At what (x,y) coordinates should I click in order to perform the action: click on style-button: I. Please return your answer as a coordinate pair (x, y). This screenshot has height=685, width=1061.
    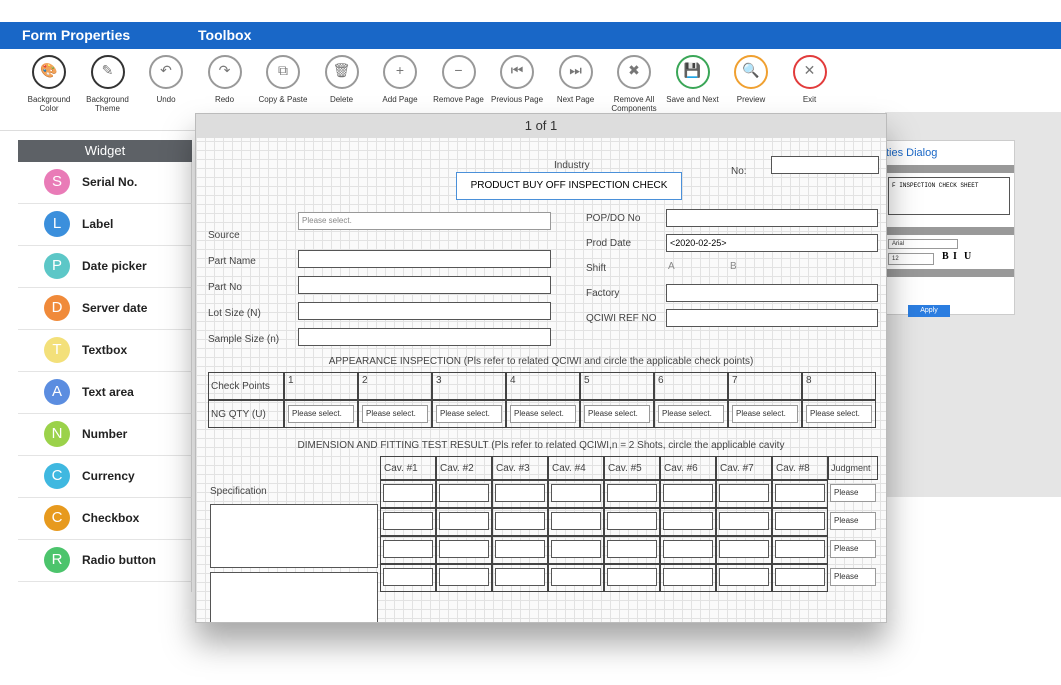
    Looking at the image, I should click on (955, 256).